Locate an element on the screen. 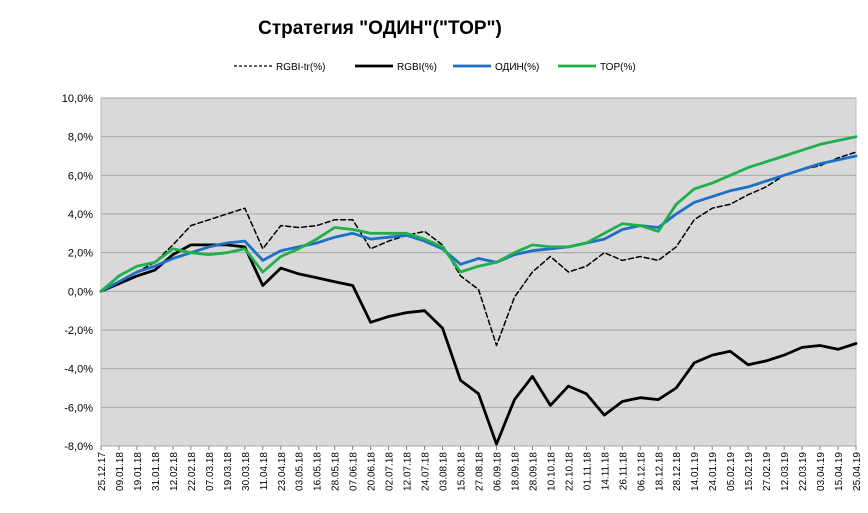 This screenshot has width=868, height=513. x-tick-label: 03.04.19 is located at coordinates (821, 471).